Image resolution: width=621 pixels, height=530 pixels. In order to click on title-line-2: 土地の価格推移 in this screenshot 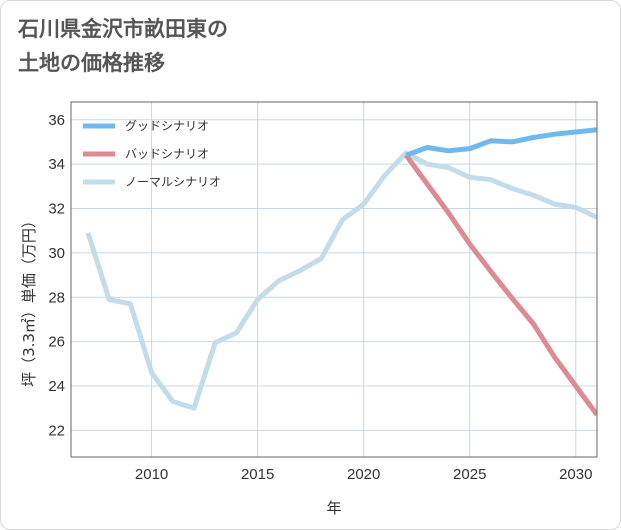, I will do `click(91, 63)`.